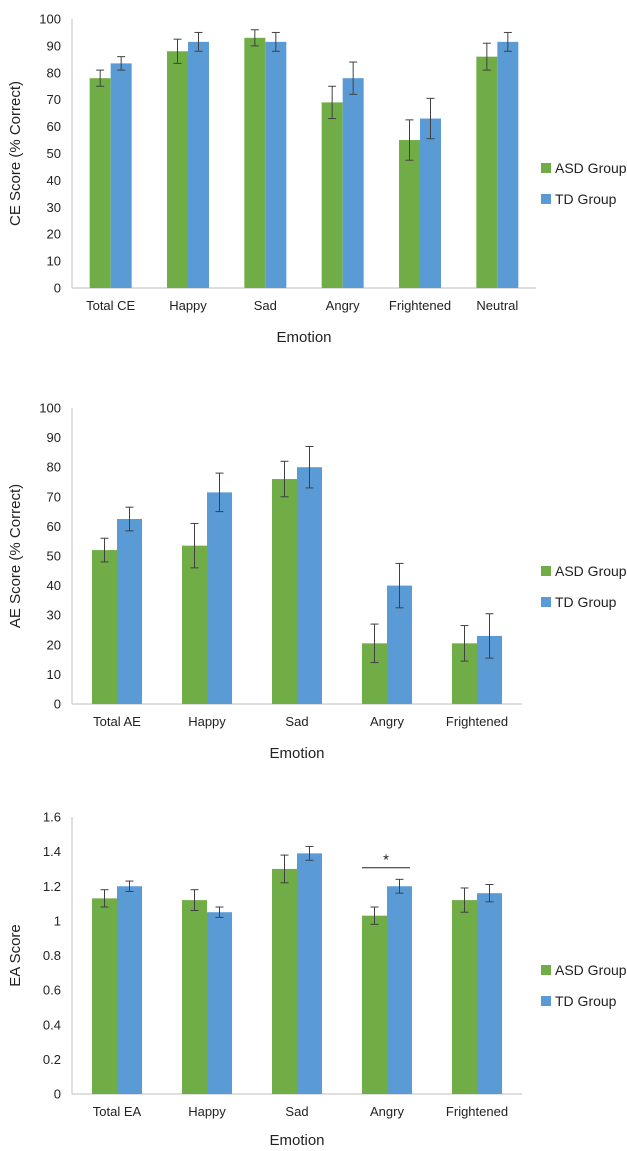 The image size is (627, 1151). I want to click on y-tick-label: 1, so click(57, 920).